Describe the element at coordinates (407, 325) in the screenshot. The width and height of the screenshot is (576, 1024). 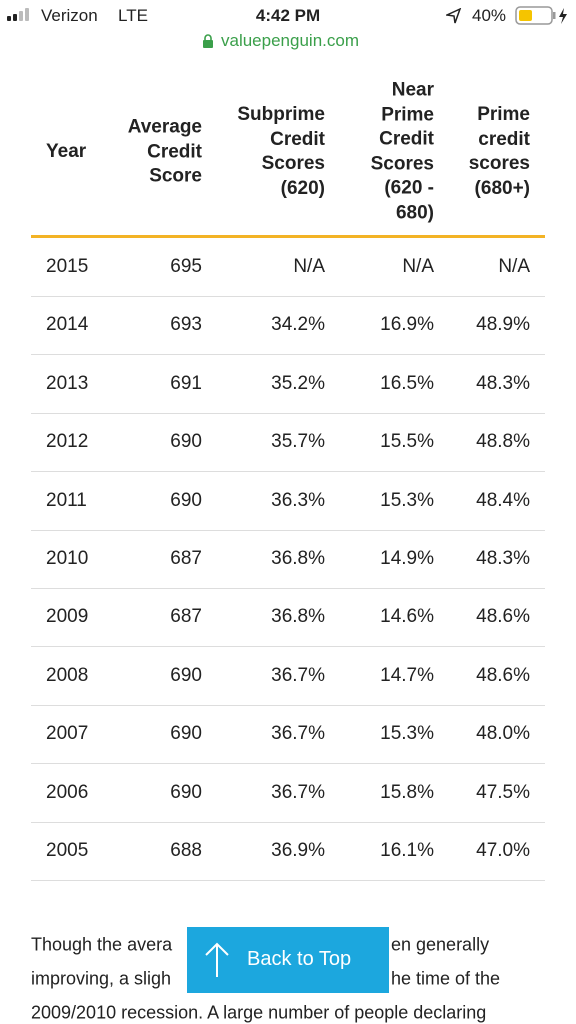
I see `value-cell: 16.9%` at that location.